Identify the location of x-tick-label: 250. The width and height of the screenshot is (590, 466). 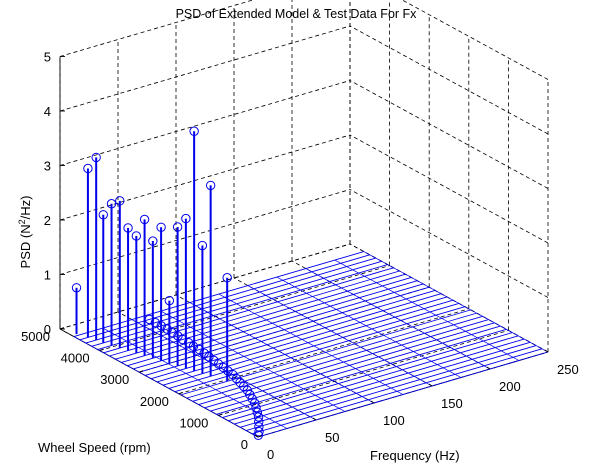
(568, 369).